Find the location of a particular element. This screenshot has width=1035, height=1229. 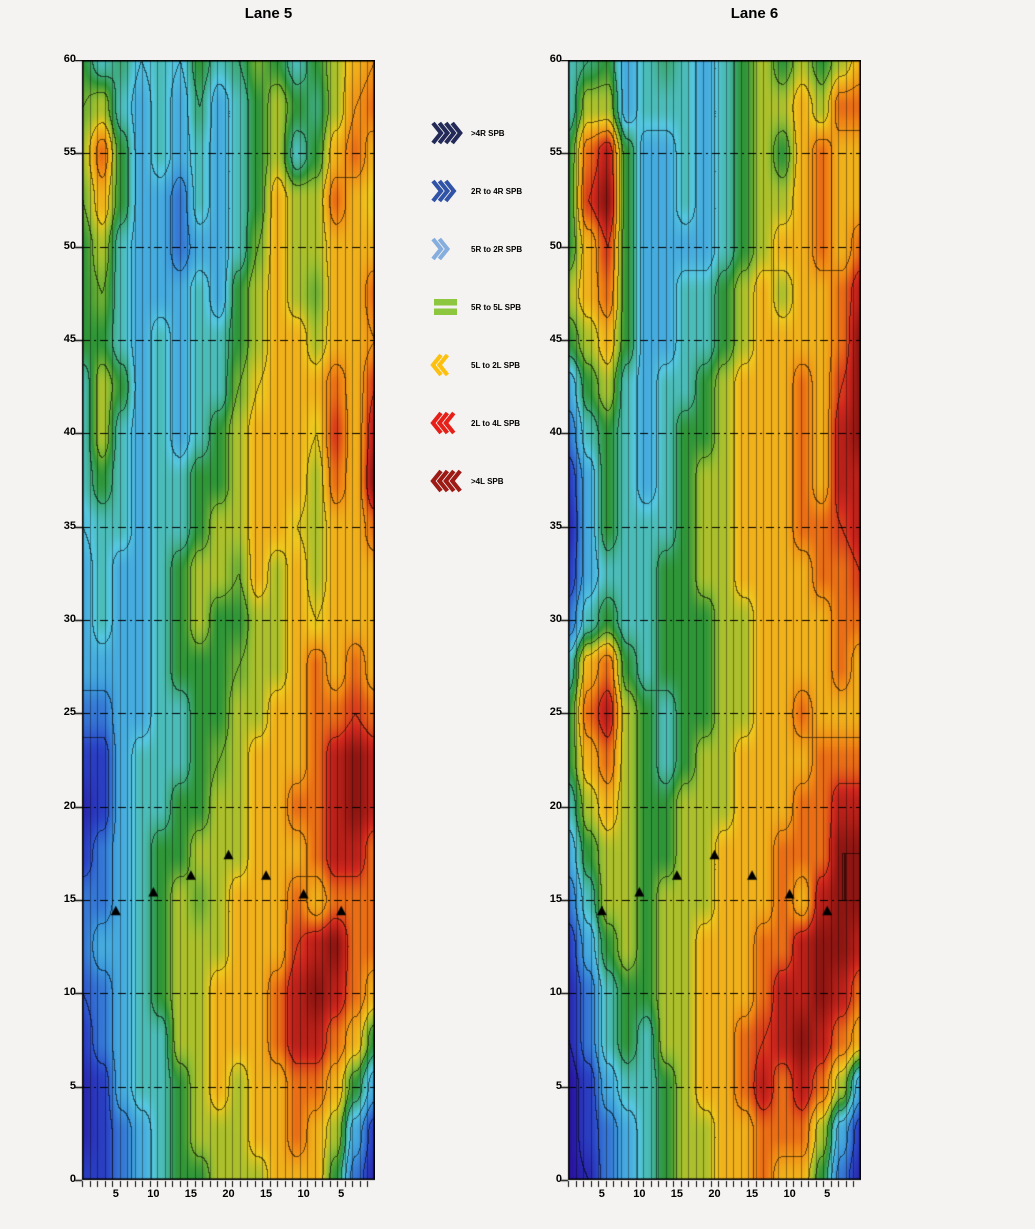

5r-2r-chevrons-icon is located at coordinates (447, 249).